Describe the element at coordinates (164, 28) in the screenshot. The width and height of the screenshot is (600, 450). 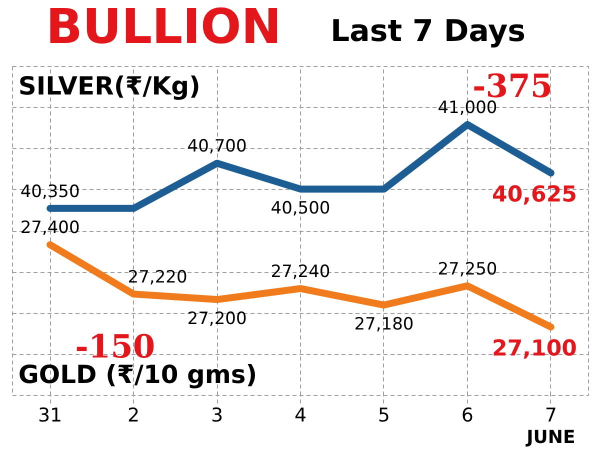
I see `chart-title: BULLION` at that location.